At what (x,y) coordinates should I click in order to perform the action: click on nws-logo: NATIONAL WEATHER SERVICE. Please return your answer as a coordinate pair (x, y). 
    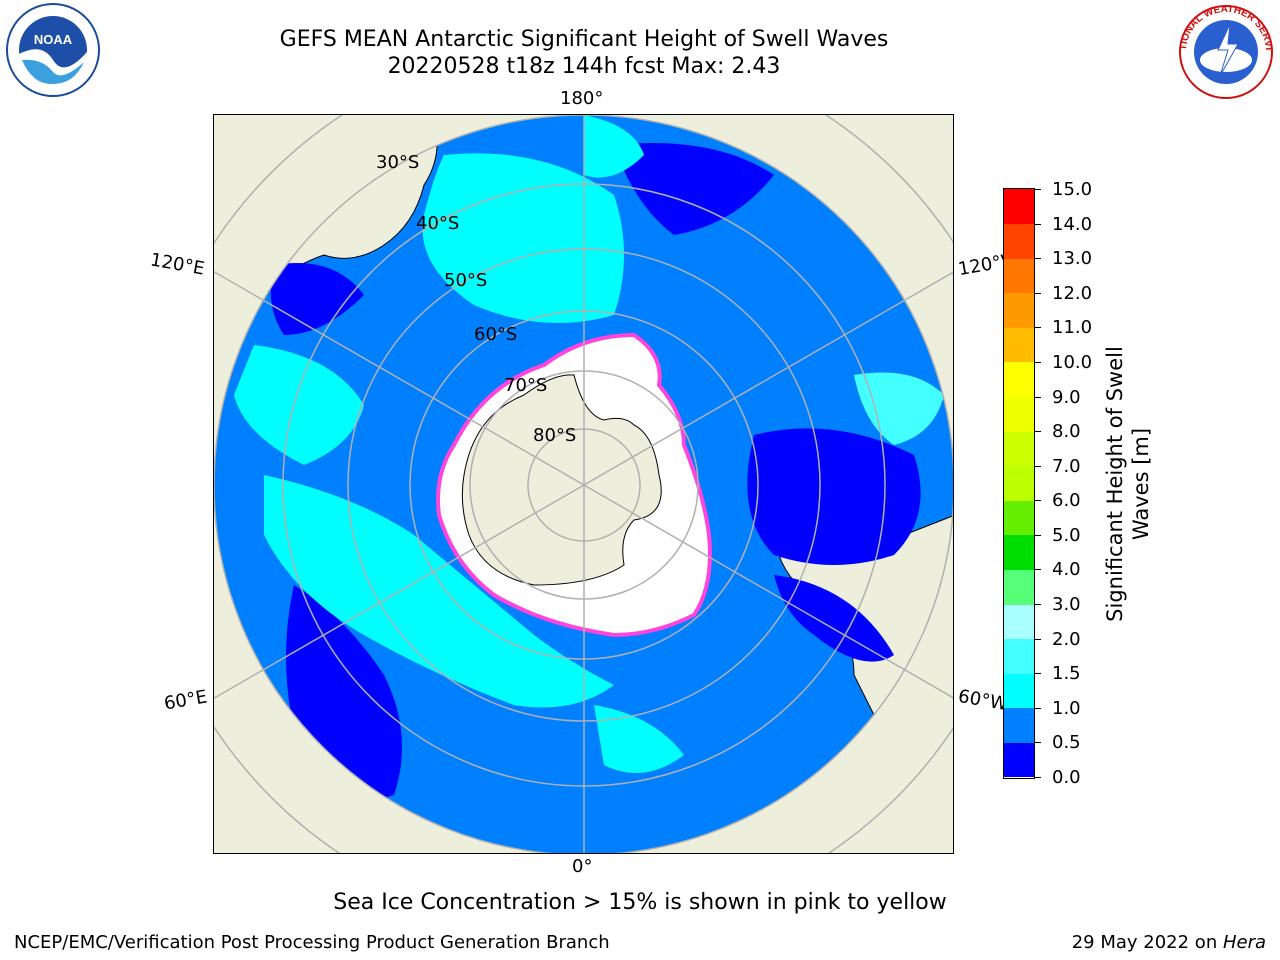
    Looking at the image, I should click on (1224, 51).